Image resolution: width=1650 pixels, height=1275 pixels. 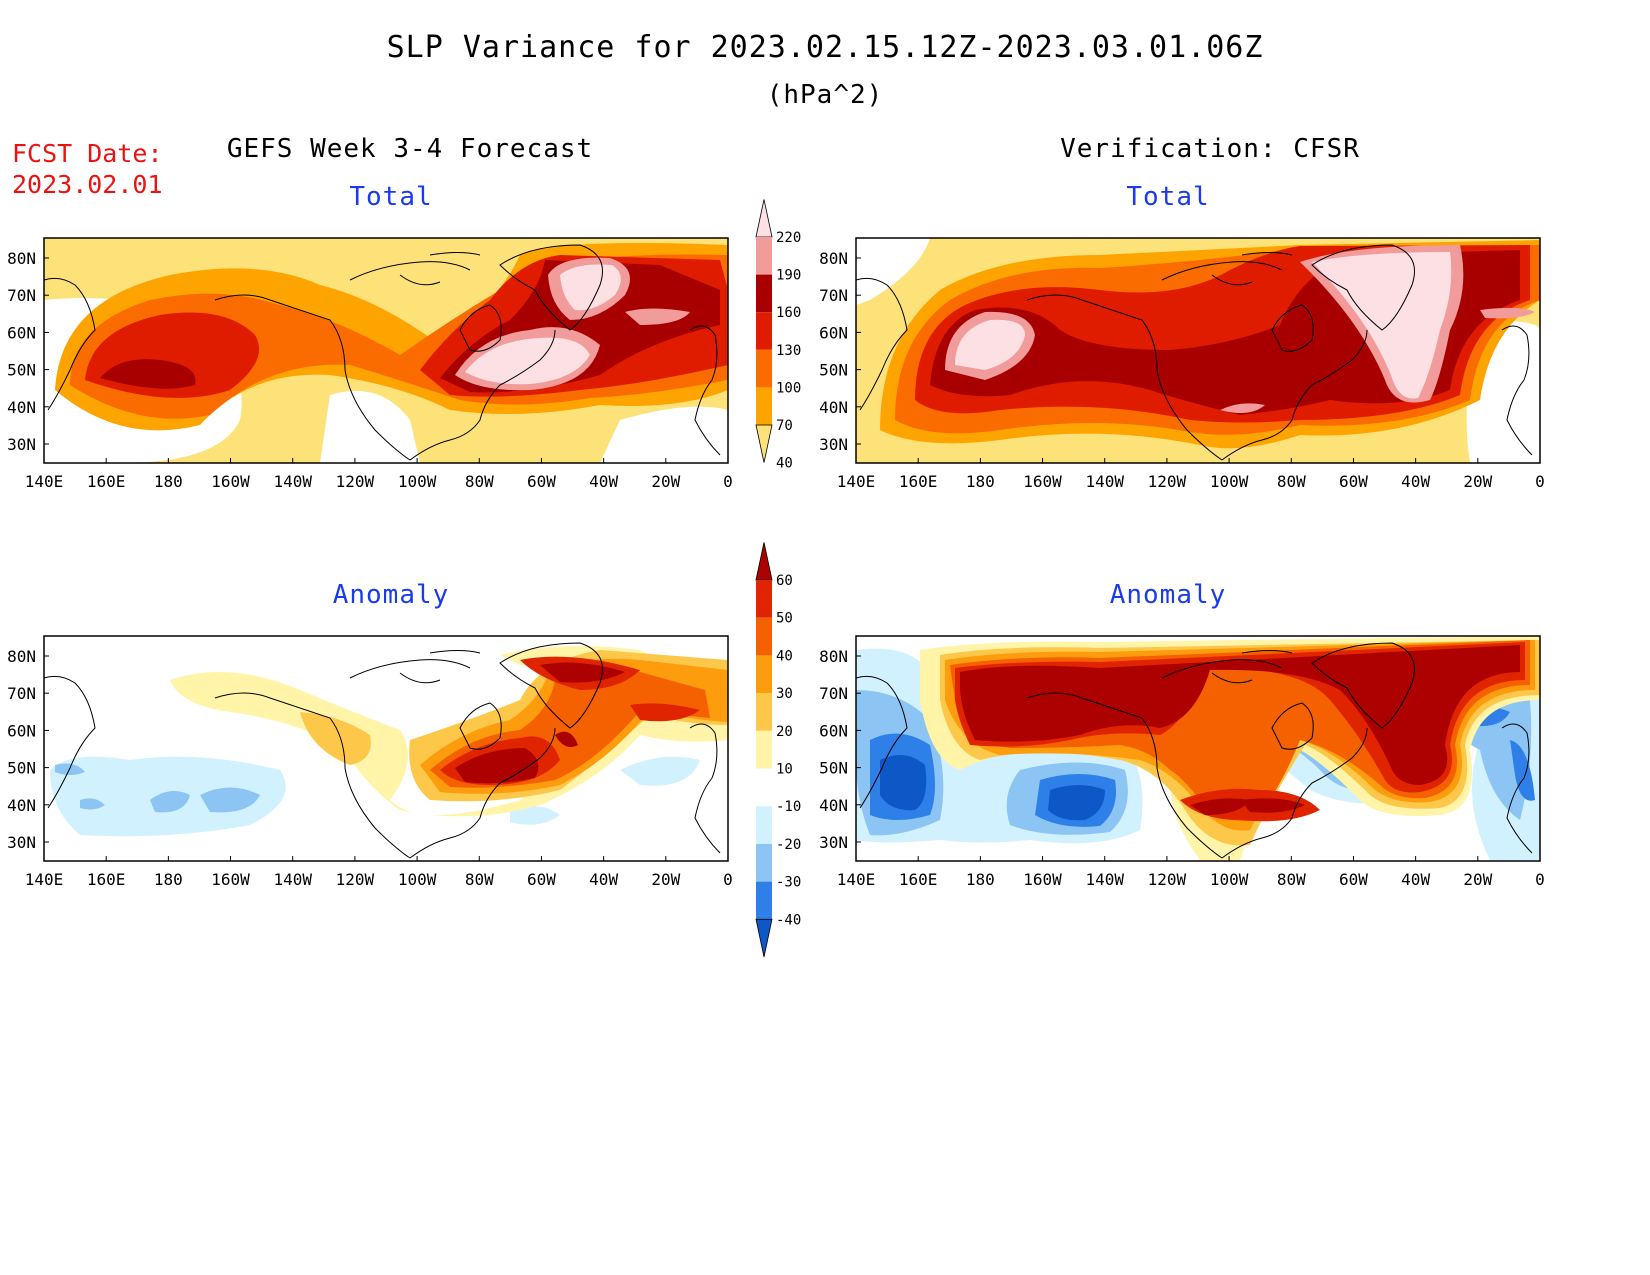 I want to click on colorbar-label: 130, so click(x=788, y=351).